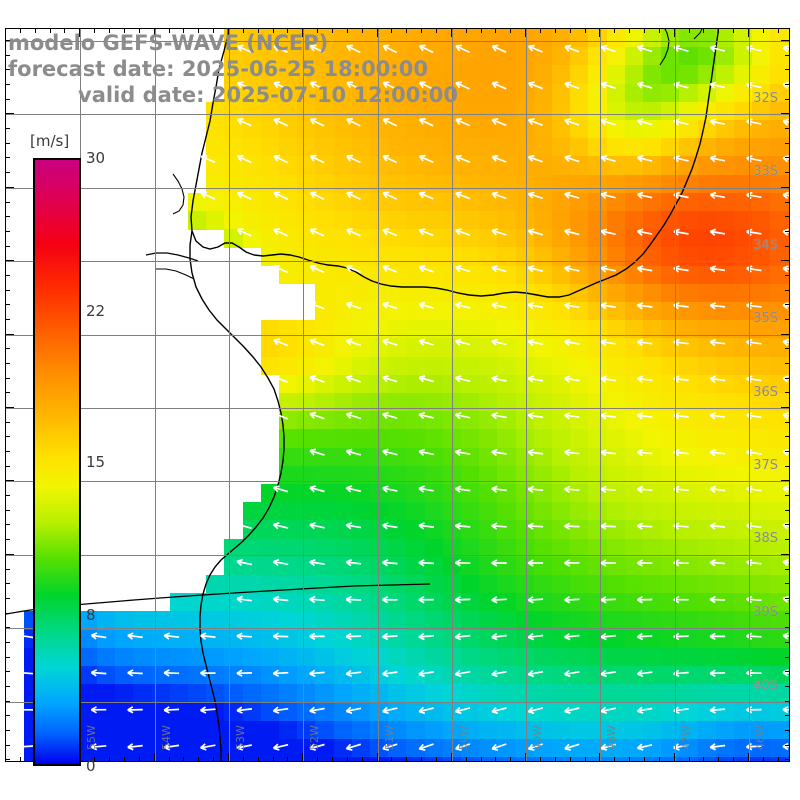  What do you see at coordinates (91, 766) in the screenshot?
I see `colorbar-tick-label: 0` at bounding box center [91, 766].